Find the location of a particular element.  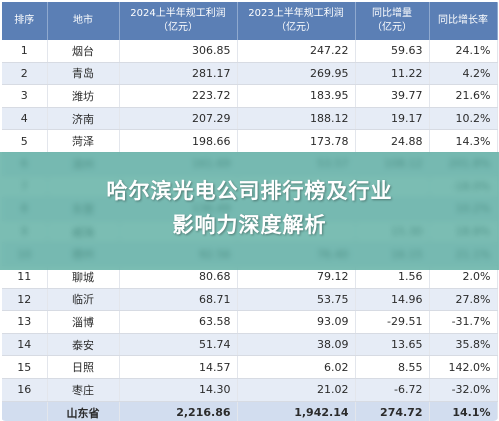

cell-profit-2023: 21.02 is located at coordinates (296, 390).